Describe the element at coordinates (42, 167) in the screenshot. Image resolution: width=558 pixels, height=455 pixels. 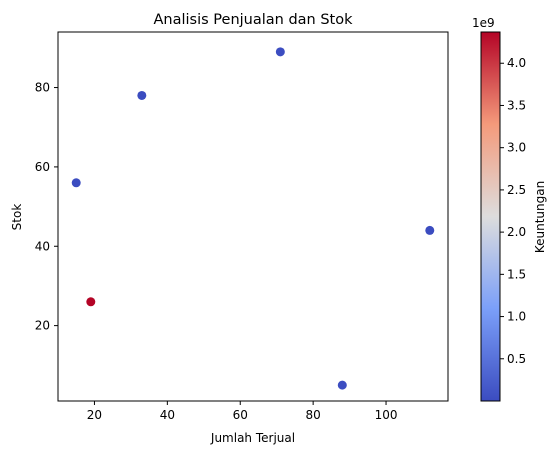
I see `y-tick-label: 60` at that location.